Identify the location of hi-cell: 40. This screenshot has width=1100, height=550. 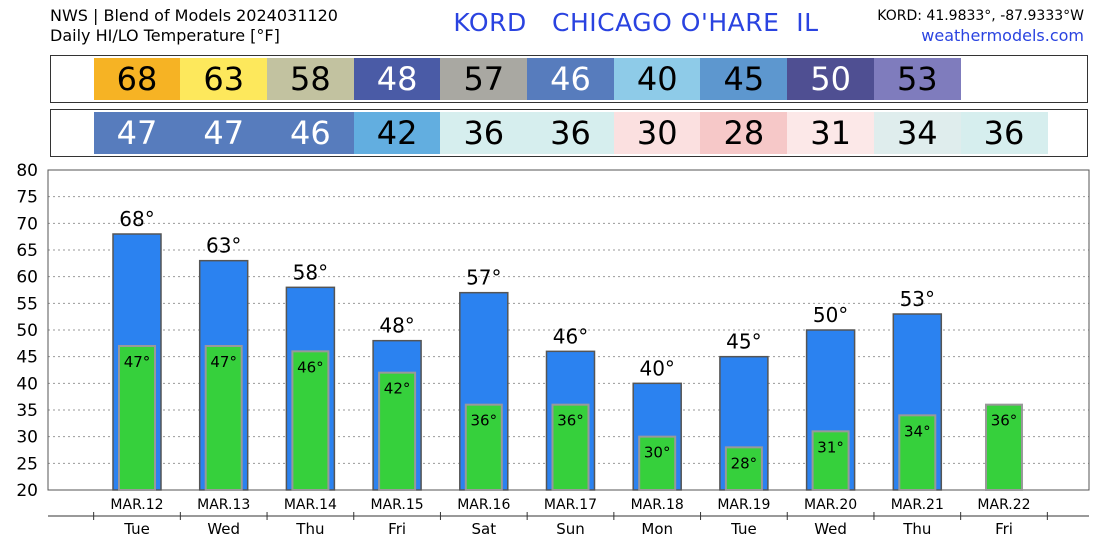
(657, 79).